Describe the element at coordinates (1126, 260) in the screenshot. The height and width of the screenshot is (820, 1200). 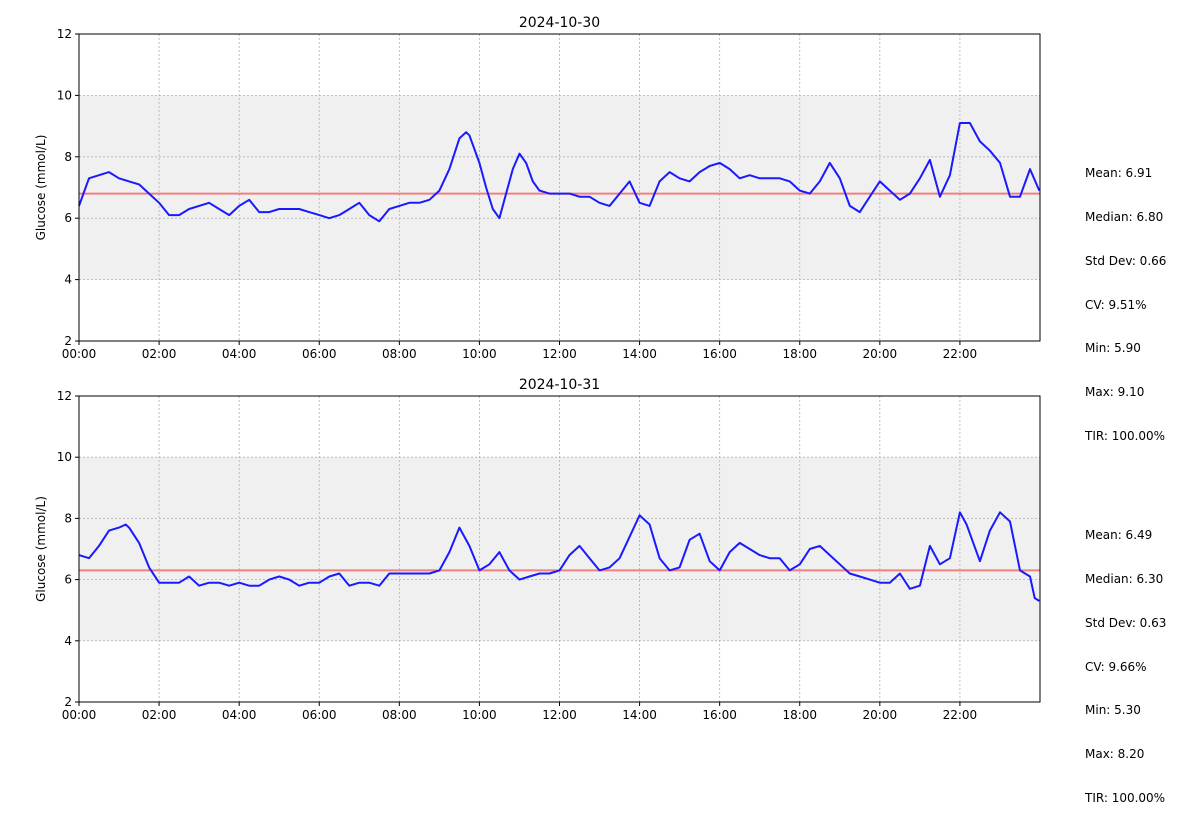
I see `stat-std-dev: Std Dev: 0.66` at that location.